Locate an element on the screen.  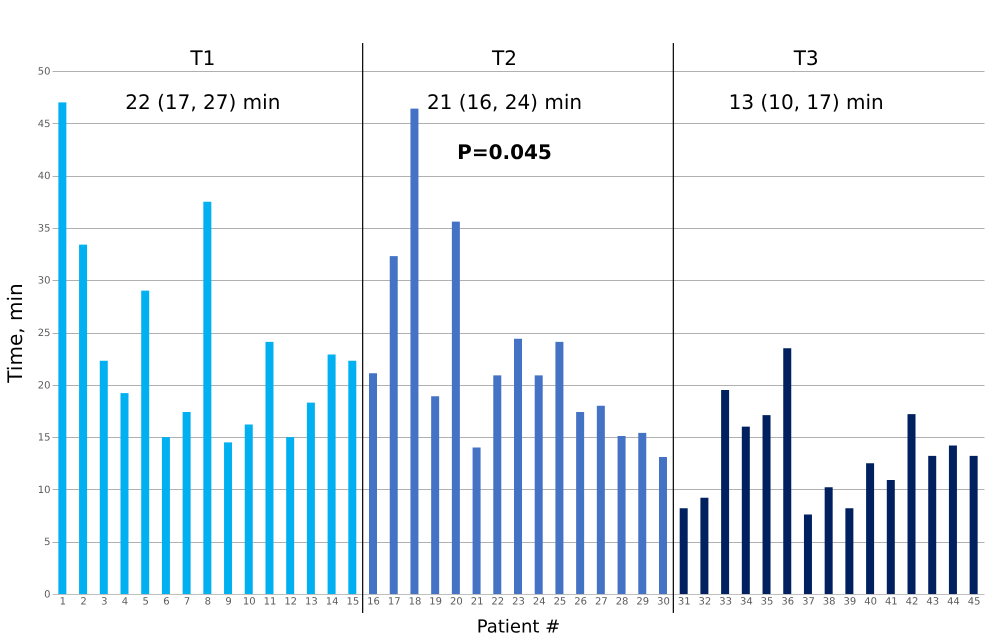
x-tick-label: 28 is located at coordinates (622, 602).